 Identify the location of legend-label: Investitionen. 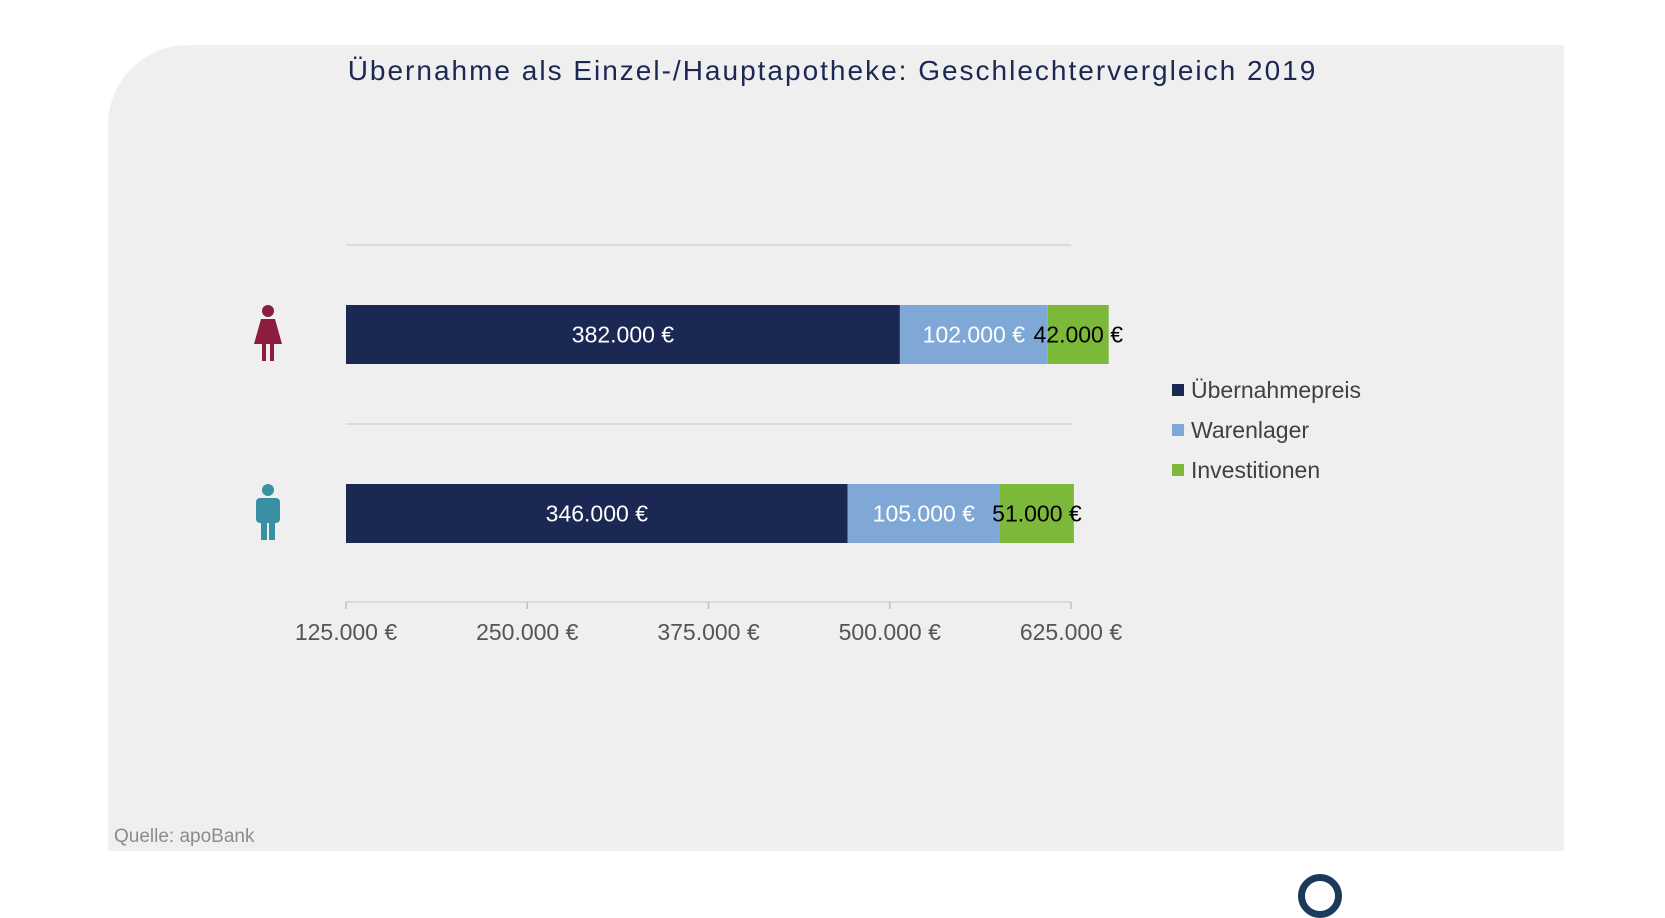
(1256, 469).